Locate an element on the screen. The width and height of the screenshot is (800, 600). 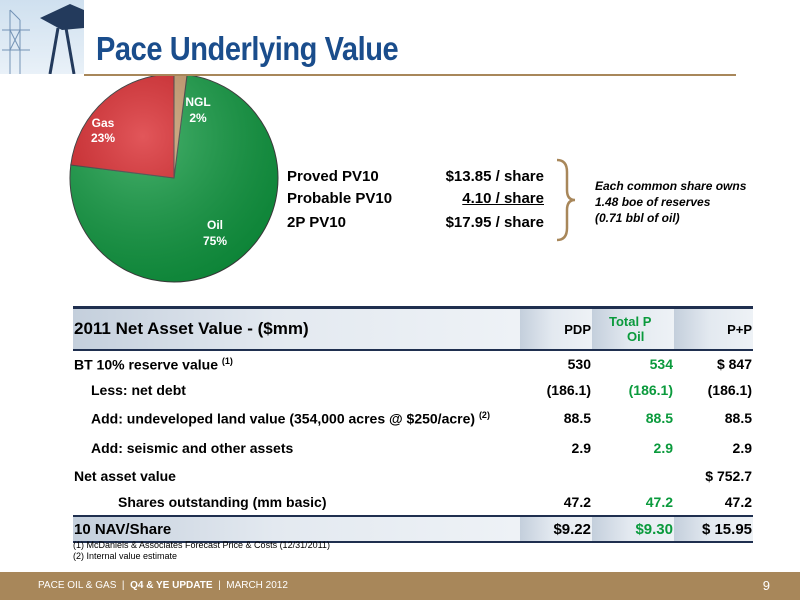
table-row: Less: net debt (186.1) (186.1) (186.1) is located at coordinates (413, 390).